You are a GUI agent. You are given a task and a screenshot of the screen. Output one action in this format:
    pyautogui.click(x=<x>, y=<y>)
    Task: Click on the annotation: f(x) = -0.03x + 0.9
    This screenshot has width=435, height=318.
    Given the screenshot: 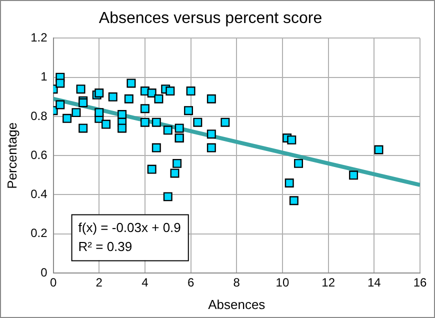 What is the action you would take?
    pyautogui.click(x=129, y=227)
    